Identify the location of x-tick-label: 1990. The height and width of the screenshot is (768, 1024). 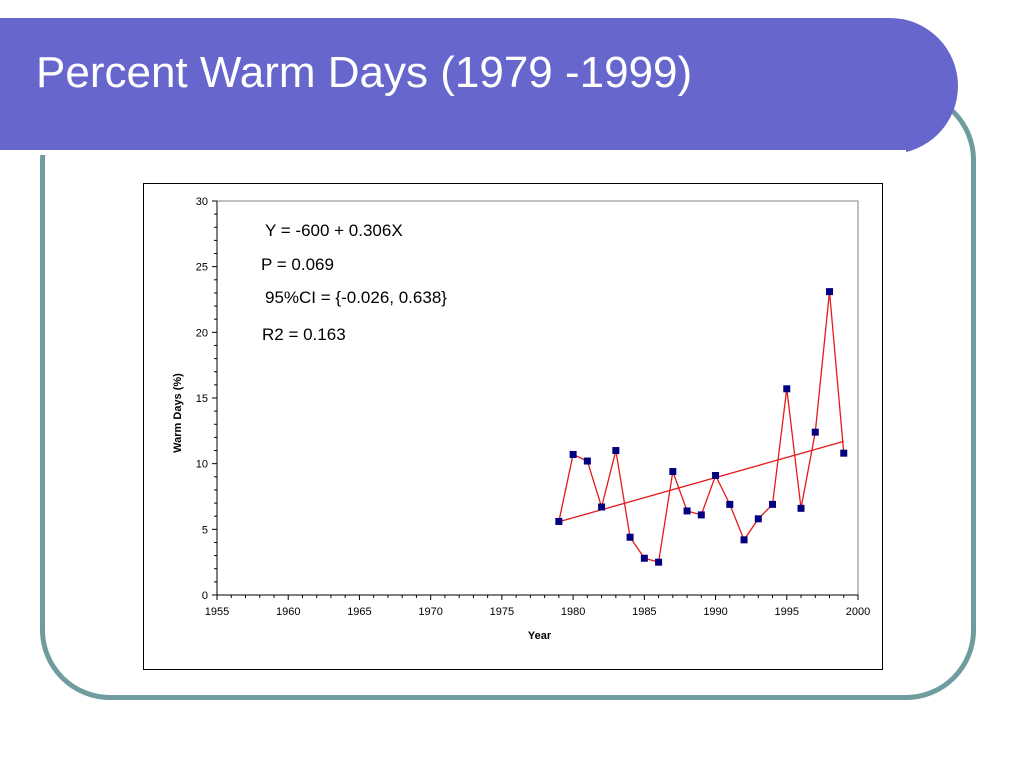
(715, 612).